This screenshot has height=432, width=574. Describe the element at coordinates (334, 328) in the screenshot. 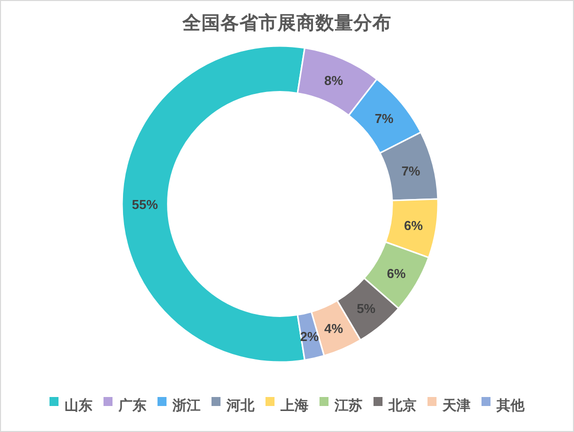

I see `data-label: 4%` at that location.